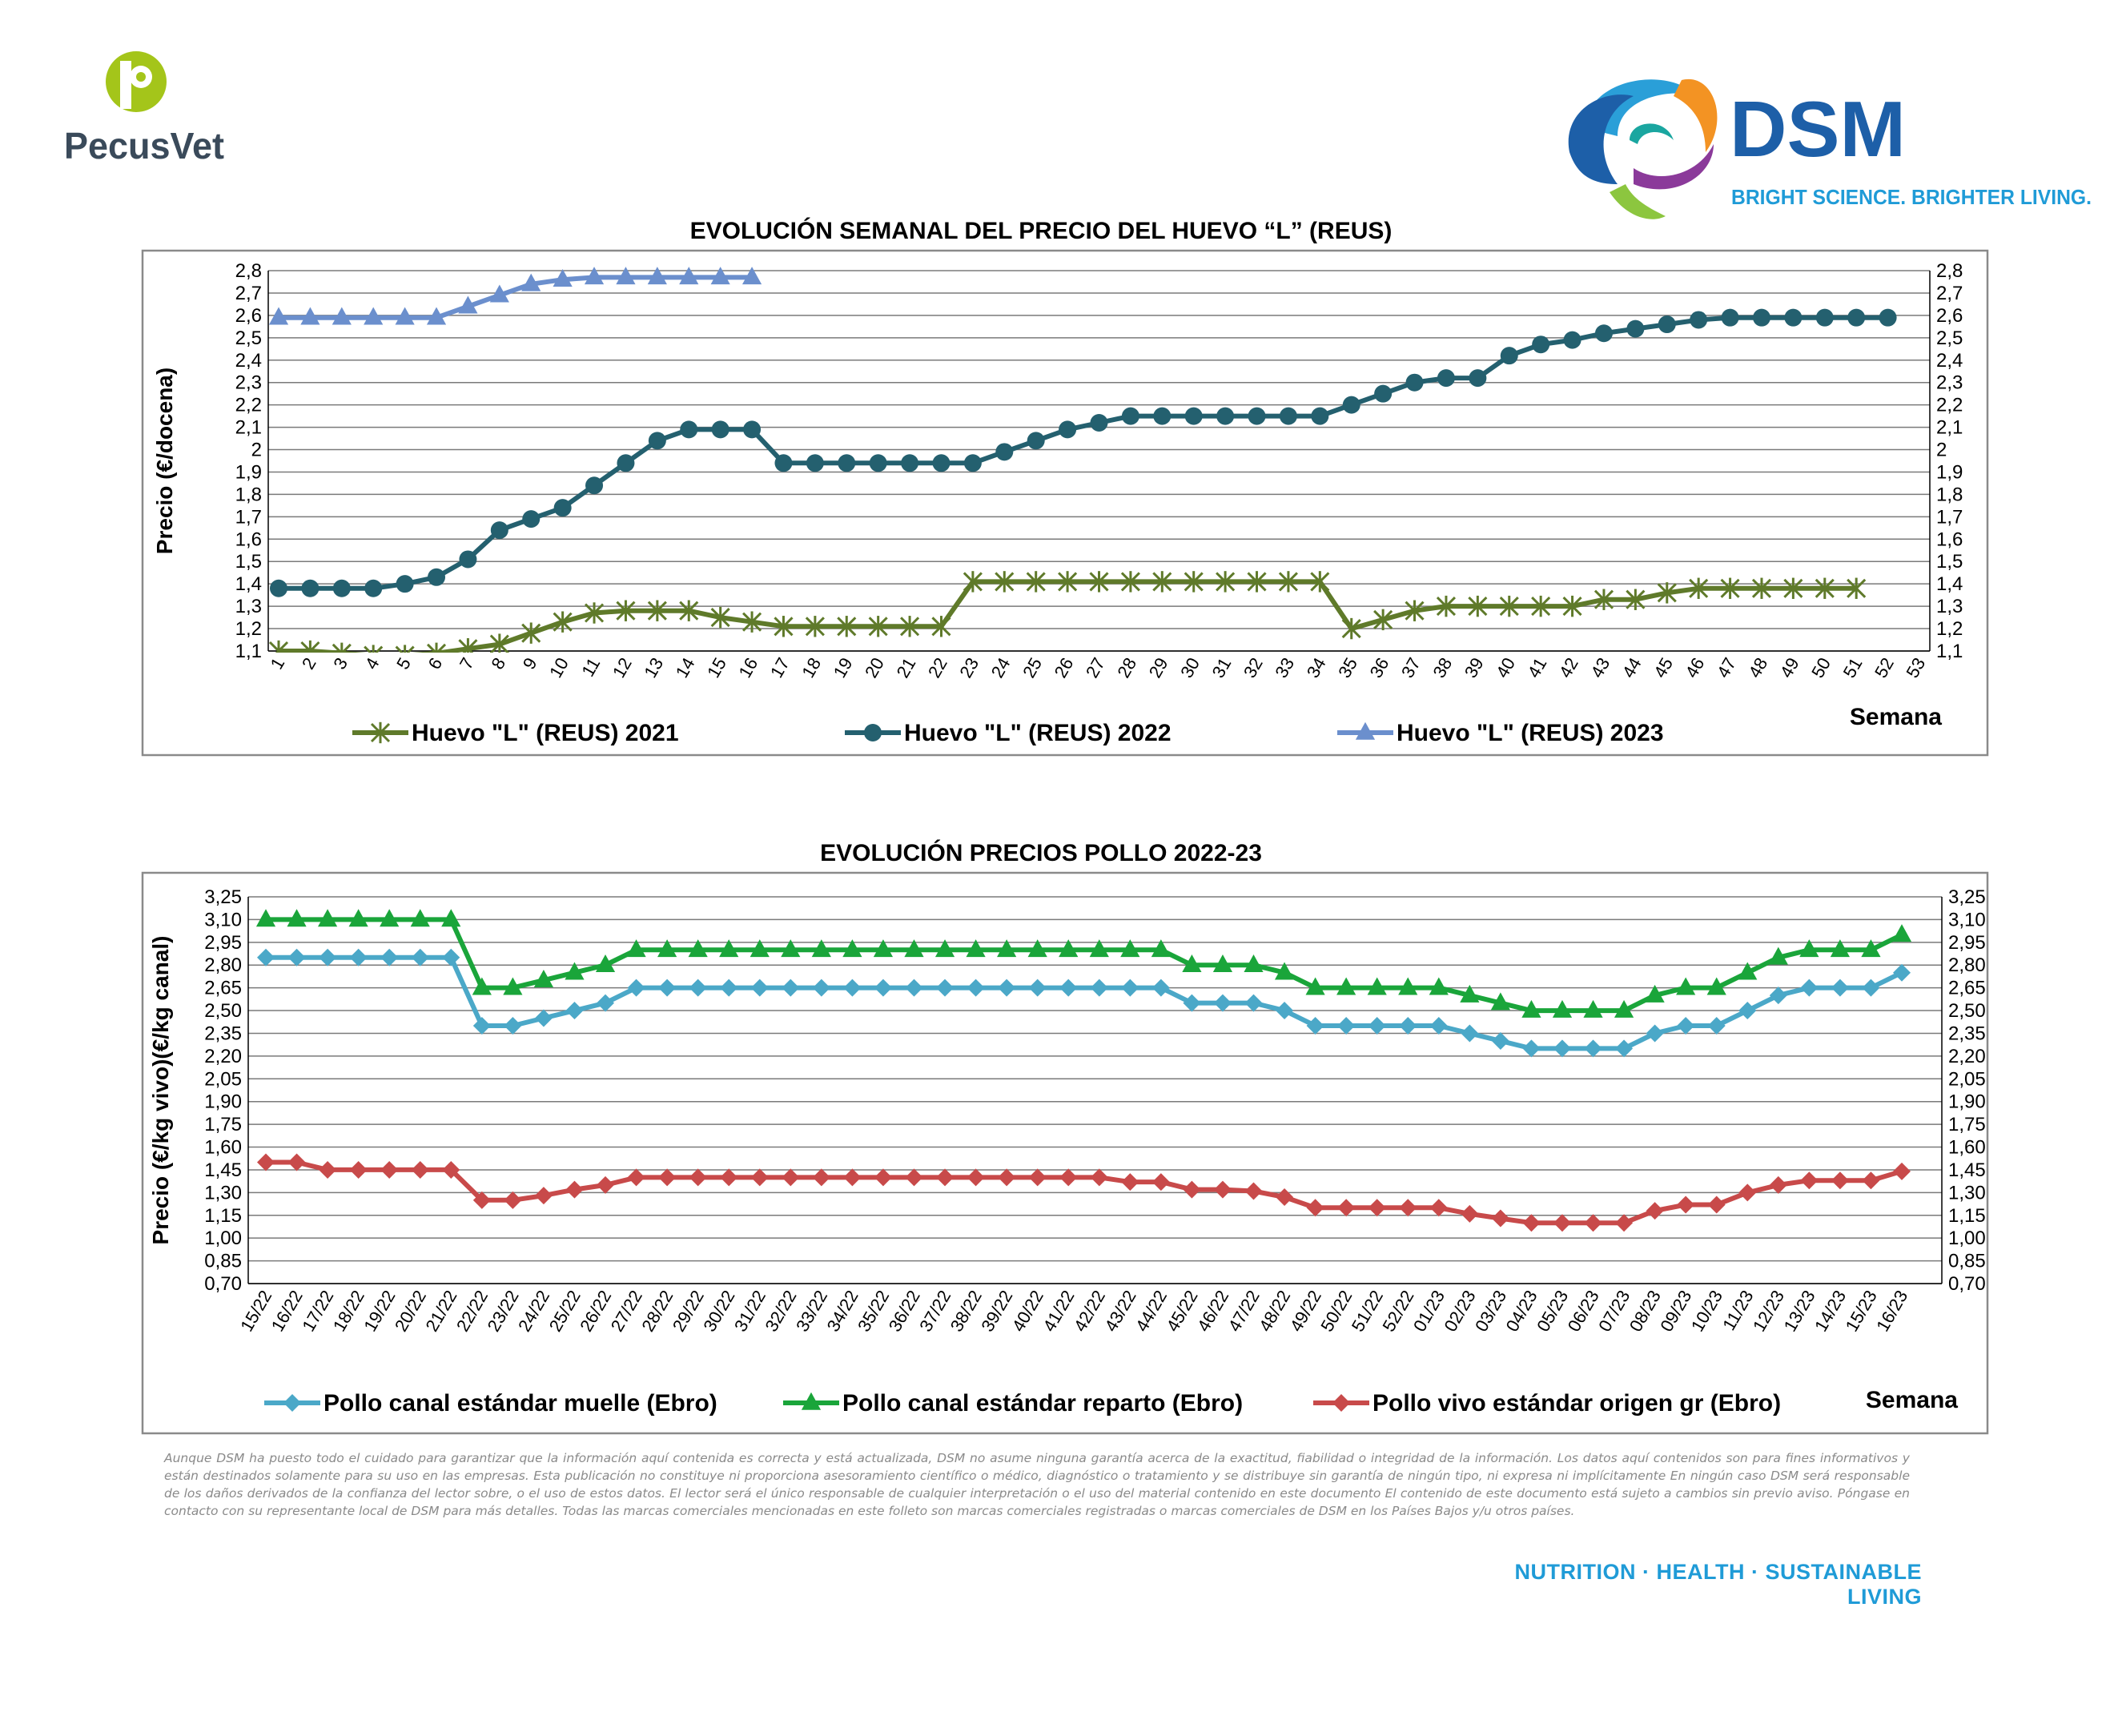 The height and width of the screenshot is (1736, 2114). Describe the element at coordinates (309, 663) in the screenshot. I see `c1-x-tick-label: 2` at that location.